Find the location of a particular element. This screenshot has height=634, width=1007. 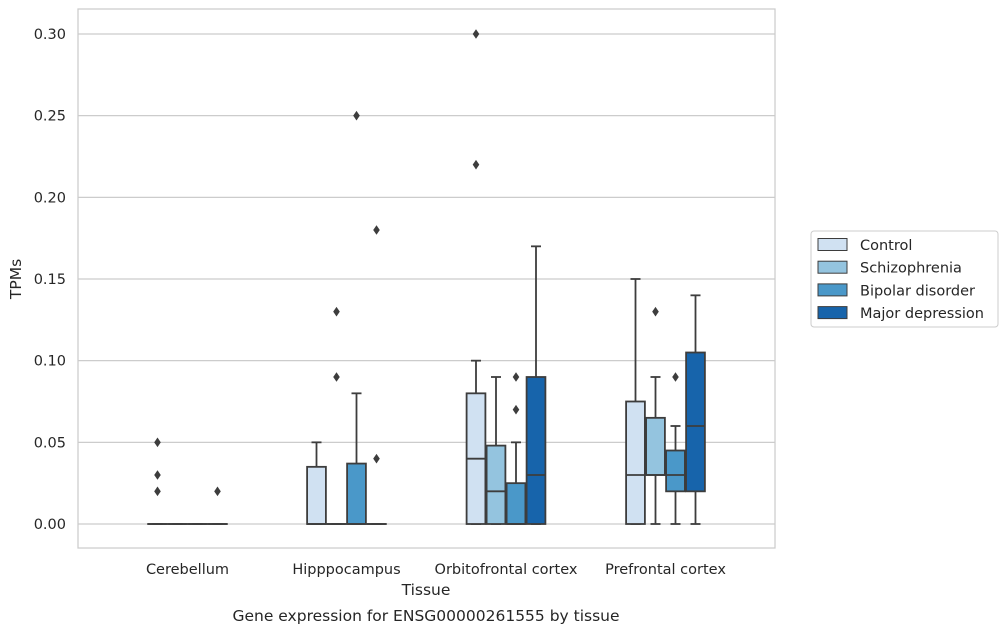

legend-label: Control is located at coordinates (886, 246).